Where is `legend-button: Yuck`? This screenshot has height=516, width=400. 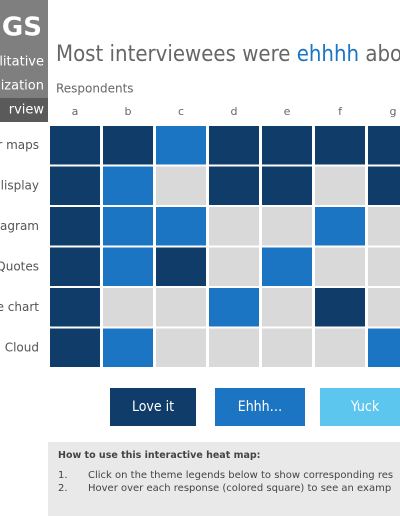 legend-button: Yuck is located at coordinates (360, 407).